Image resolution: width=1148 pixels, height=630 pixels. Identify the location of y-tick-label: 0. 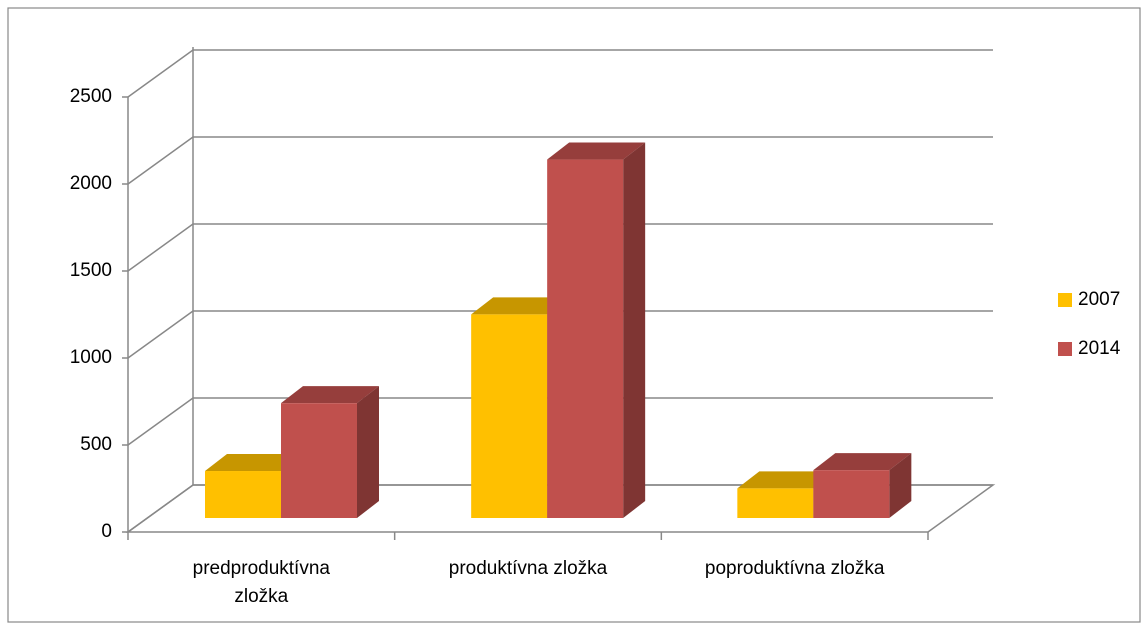
(106, 531).